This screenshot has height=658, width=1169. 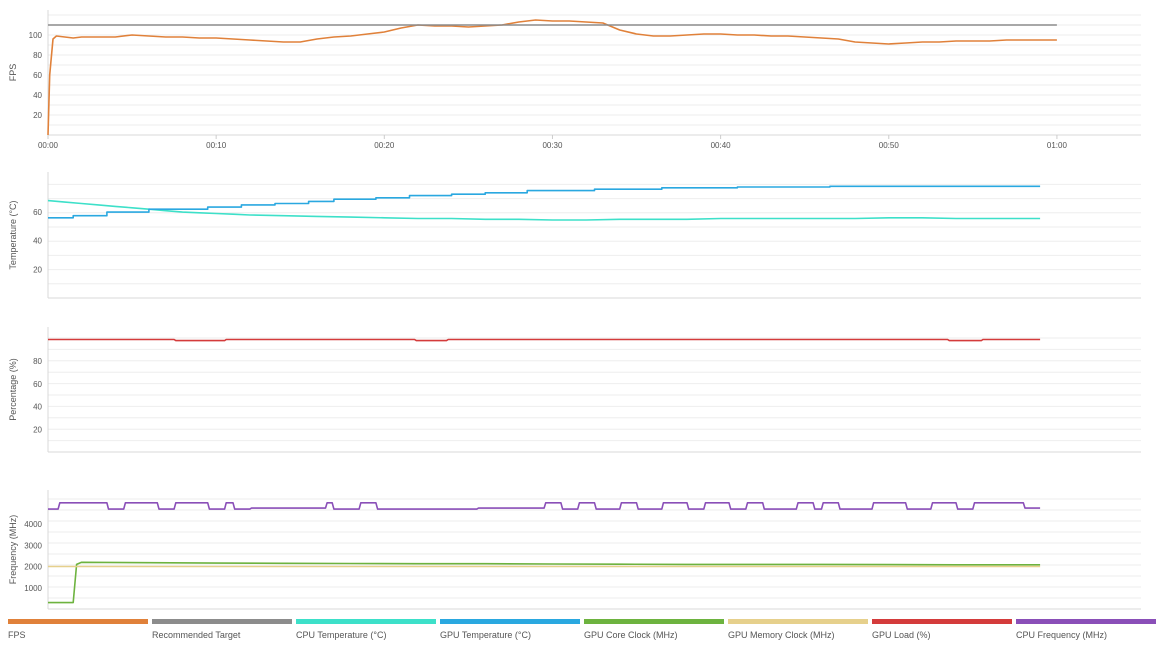 I want to click on series-line-gpu-temperature-c, so click(x=544, y=202).